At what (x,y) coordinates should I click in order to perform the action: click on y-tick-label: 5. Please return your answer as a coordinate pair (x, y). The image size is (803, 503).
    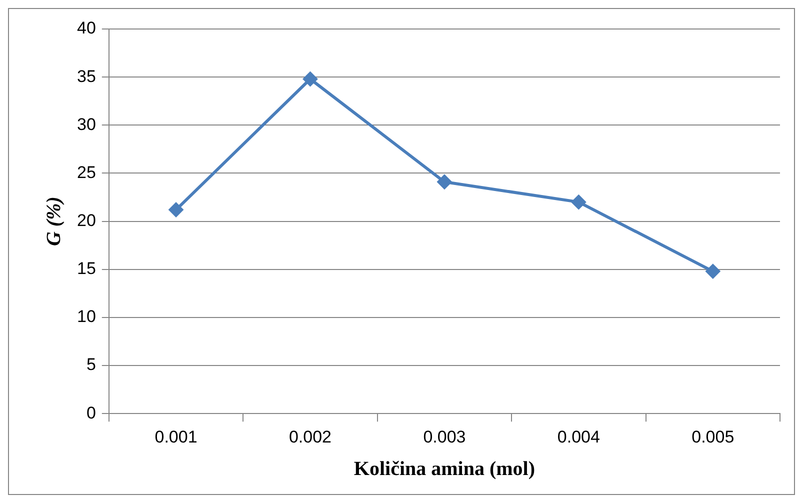
    Looking at the image, I should click on (91, 364).